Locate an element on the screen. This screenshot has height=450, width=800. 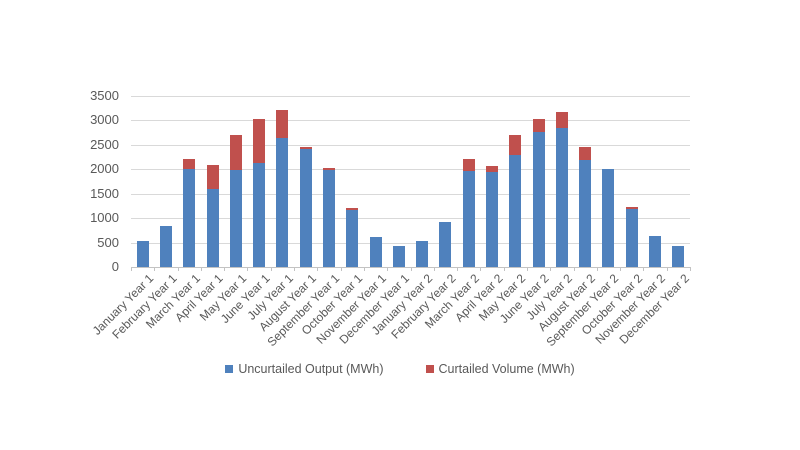
legend-item-uncurtailed-output: Uncurtailed Output (MWh) is located at coordinates (304, 369).